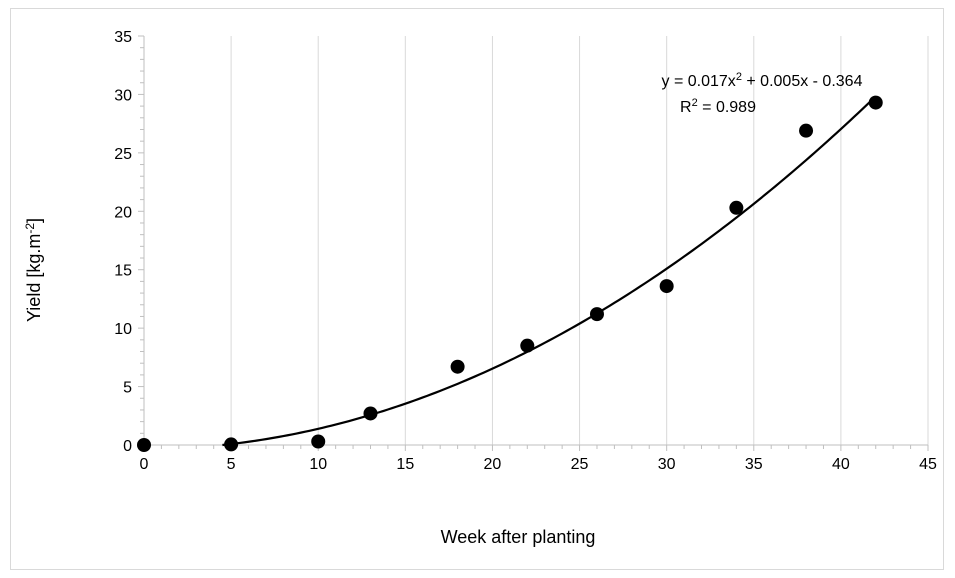 The image size is (955, 578). What do you see at coordinates (667, 464) in the screenshot?
I see `x-tick-label: 30` at bounding box center [667, 464].